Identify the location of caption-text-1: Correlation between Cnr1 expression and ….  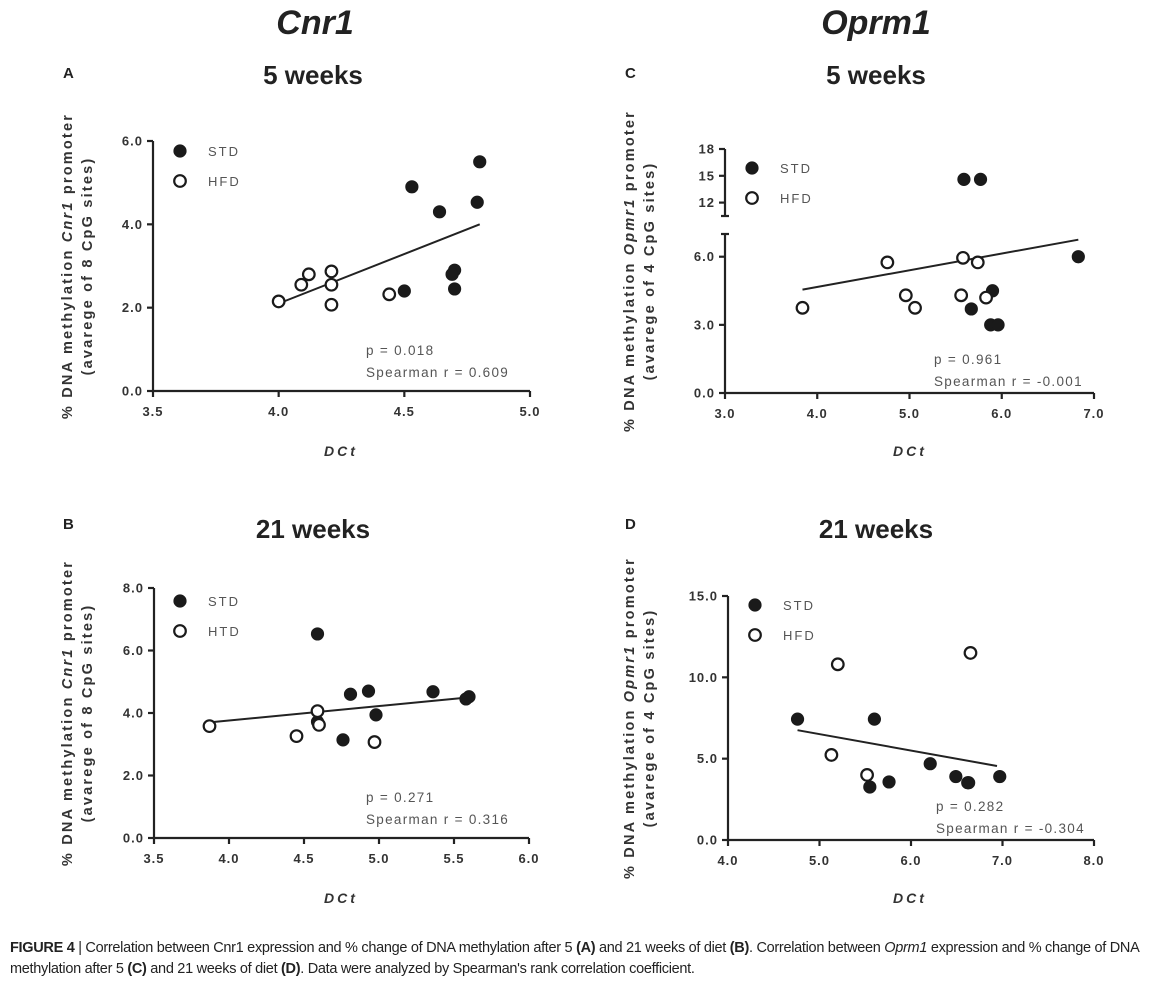
(331, 948).